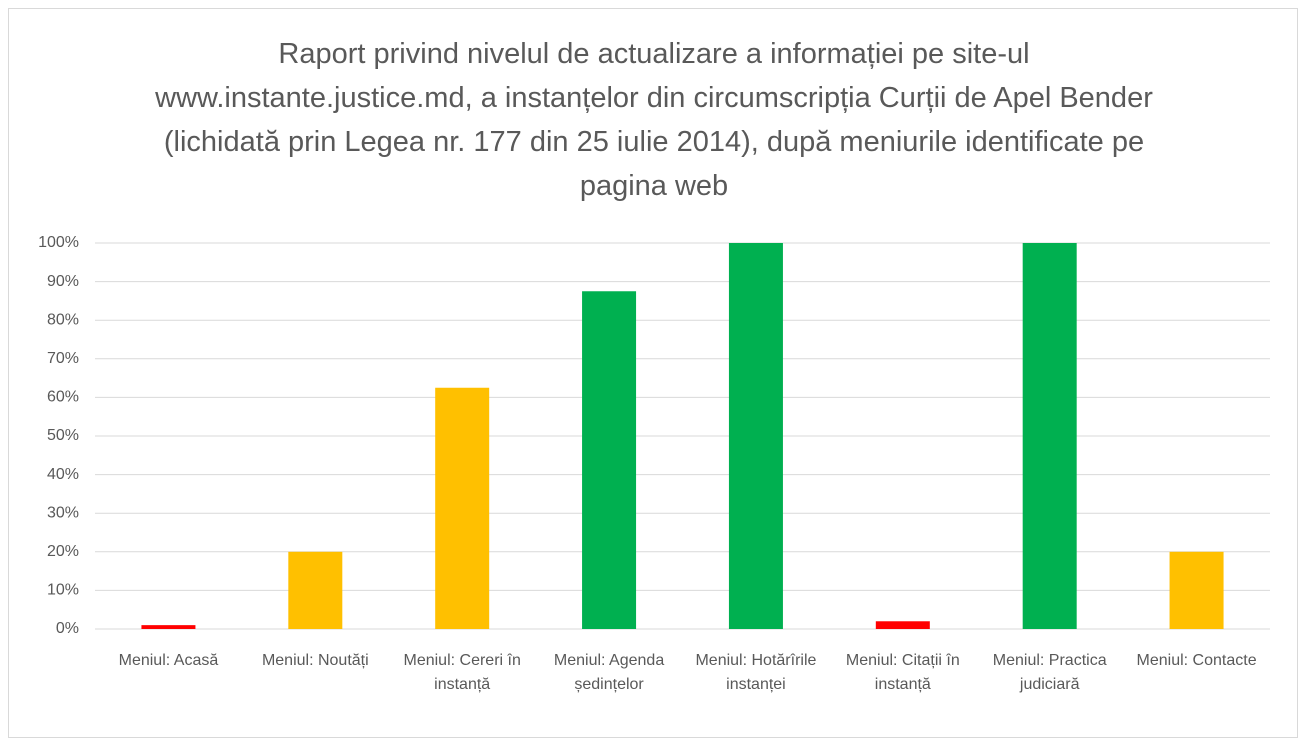 The height and width of the screenshot is (744, 1308). What do you see at coordinates (1049, 672) in the screenshot?
I see `x-tick-label: Meniul: Practica judiciară` at bounding box center [1049, 672].